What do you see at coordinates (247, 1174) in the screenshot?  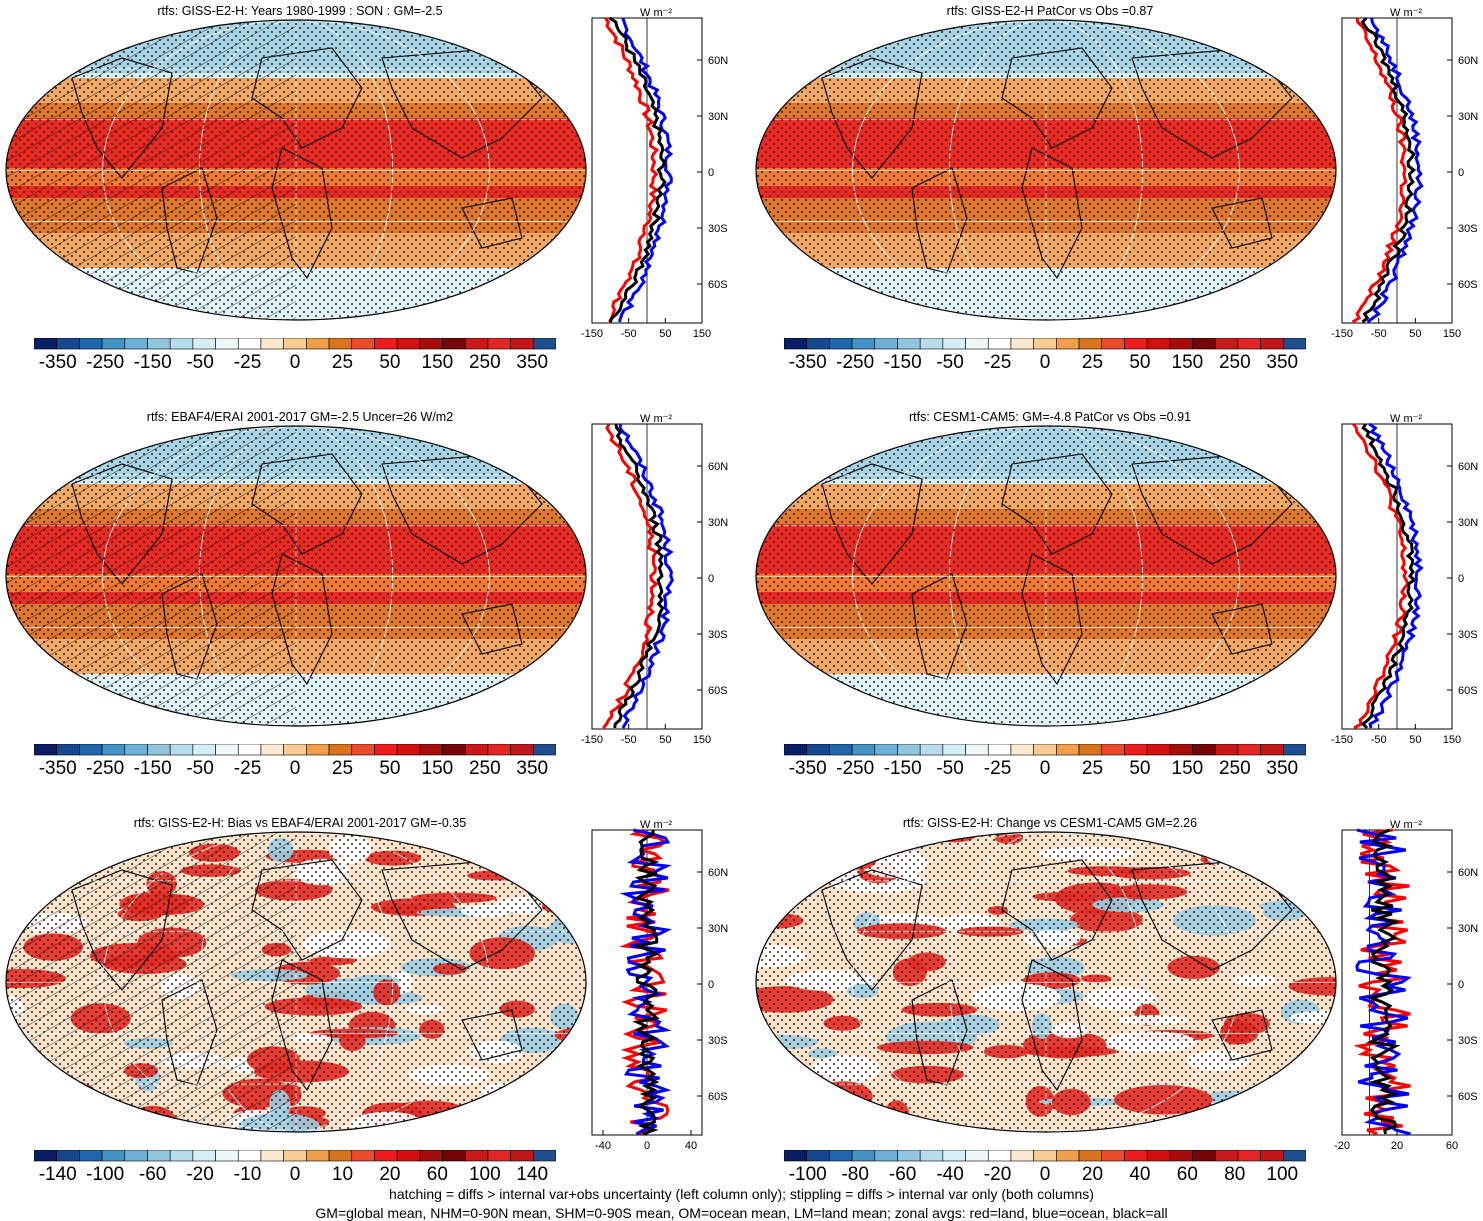 I see `colorbar-label: -10` at bounding box center [247, 1174].